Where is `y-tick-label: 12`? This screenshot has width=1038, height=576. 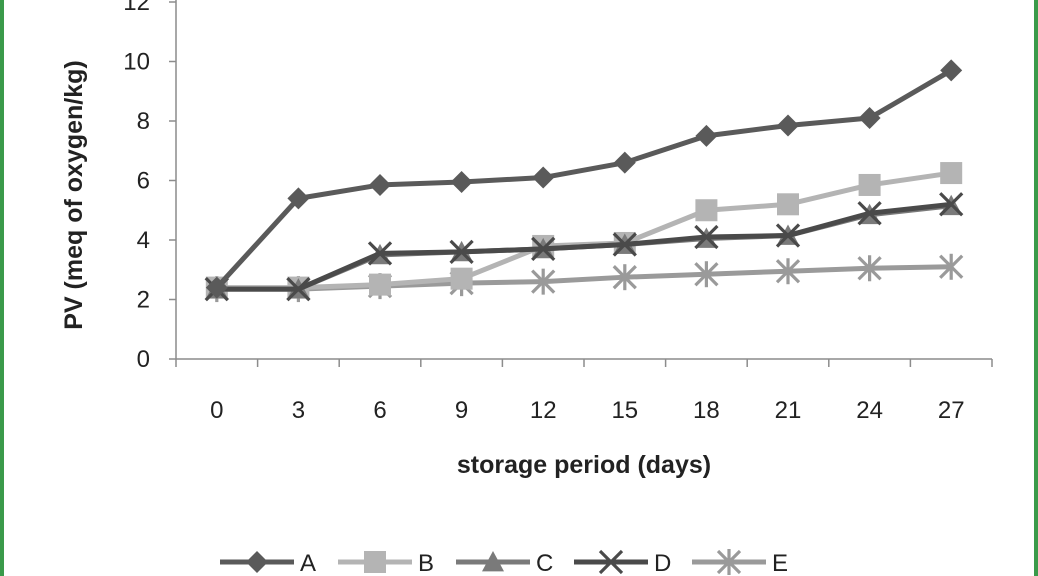
y-tick-label: 12 is located at coordinates (136, 8).